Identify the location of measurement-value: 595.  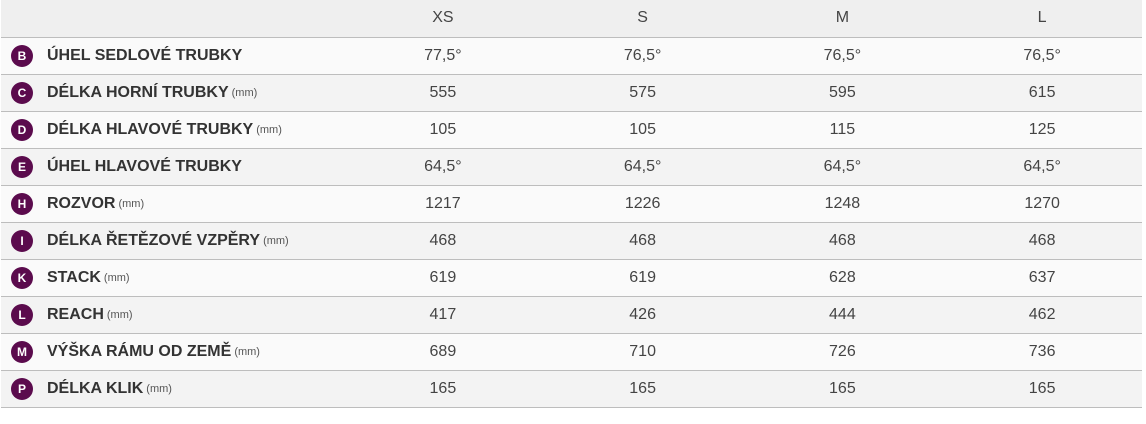
(842, 92).